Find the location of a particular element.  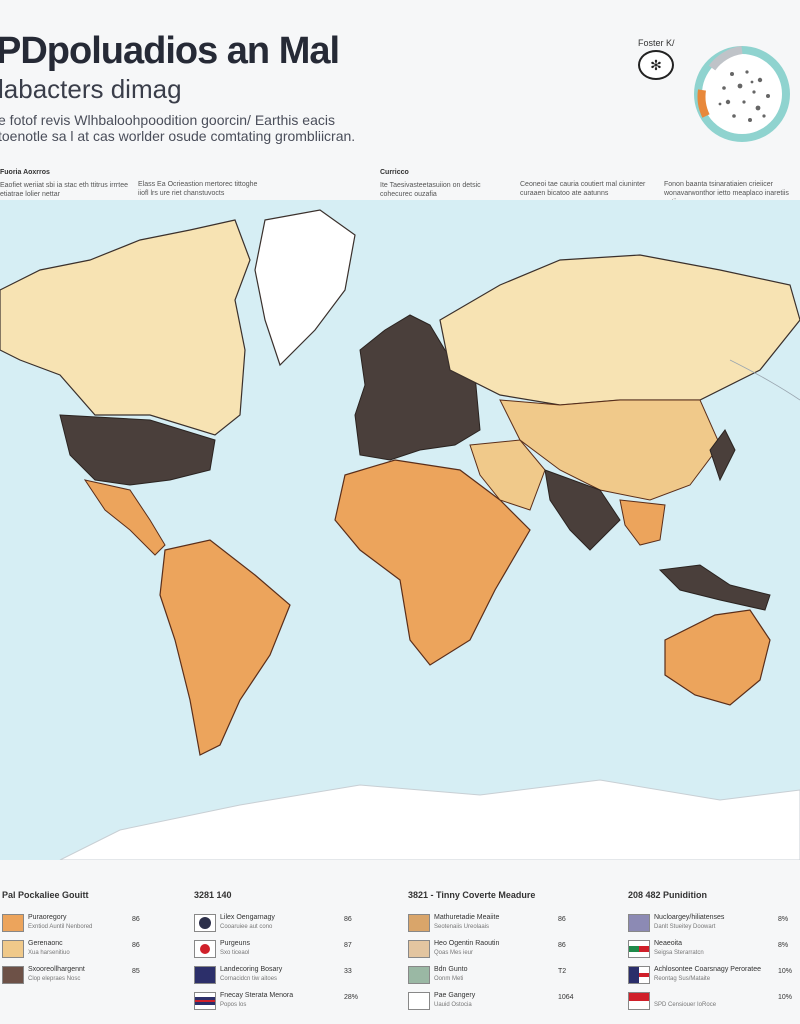

legend-row: Gerenaonc Xua harsenitiuo 86 is located at coordinates (97, 953).